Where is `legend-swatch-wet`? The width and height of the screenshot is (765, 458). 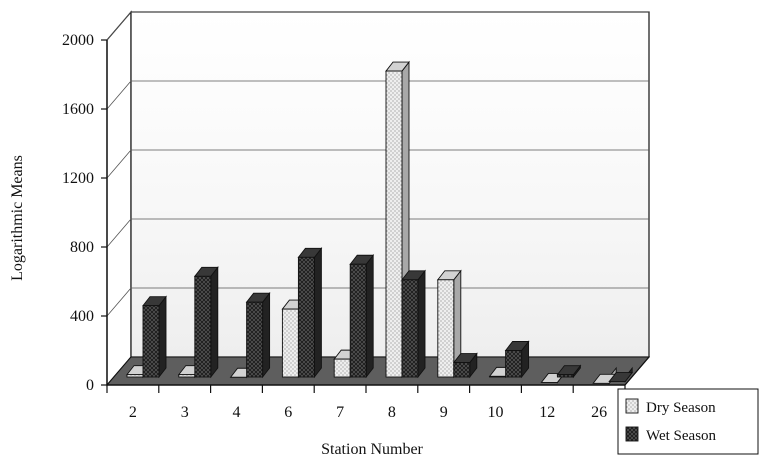 legend-swatch-wet is located at coordinates (632, 434).